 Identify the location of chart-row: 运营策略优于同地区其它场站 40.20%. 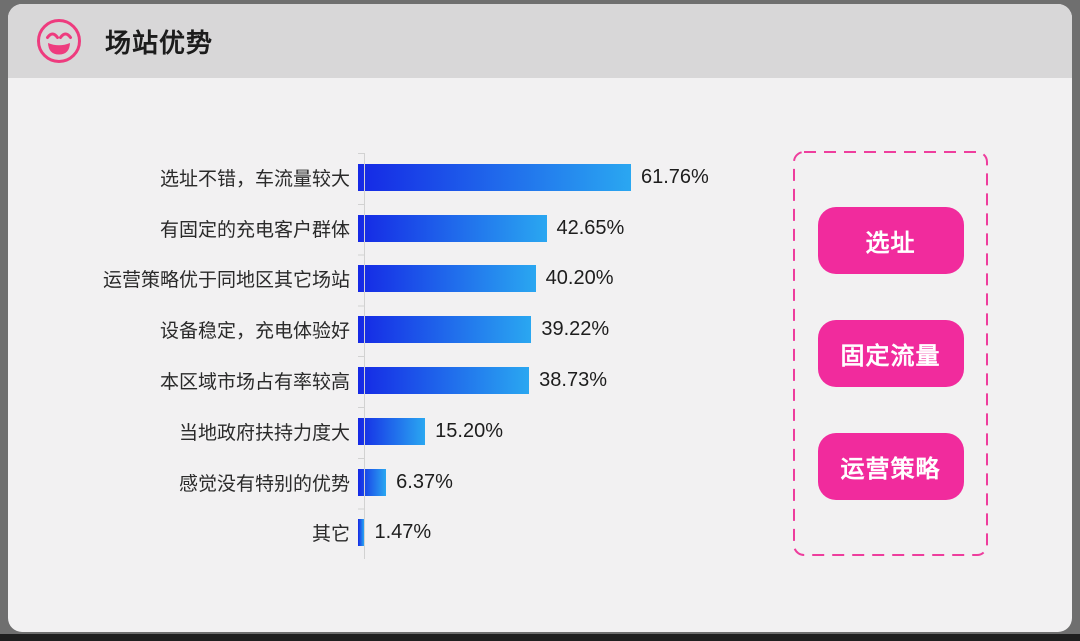
(398, 279).